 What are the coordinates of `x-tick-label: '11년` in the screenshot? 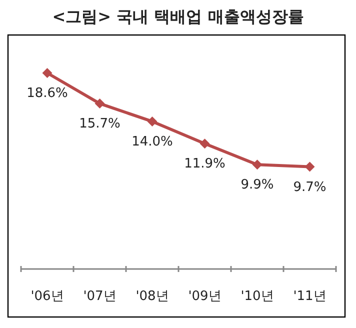 It's located at (309, 296).